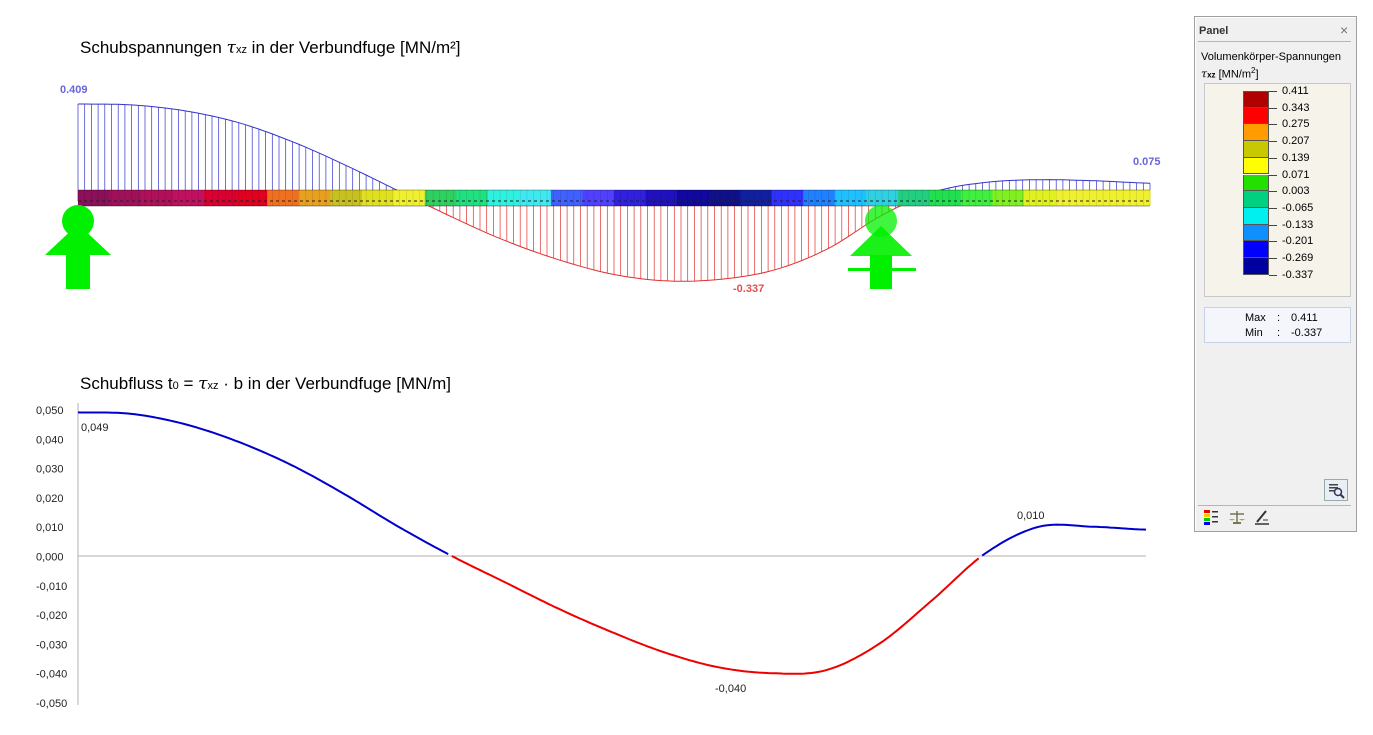 This screenshot has height=735, width=1373. What do you see at coordinates (231, 48) in the screenshot?
I see `chart1-title-symbol: τ` at bounding box center [231, 48].